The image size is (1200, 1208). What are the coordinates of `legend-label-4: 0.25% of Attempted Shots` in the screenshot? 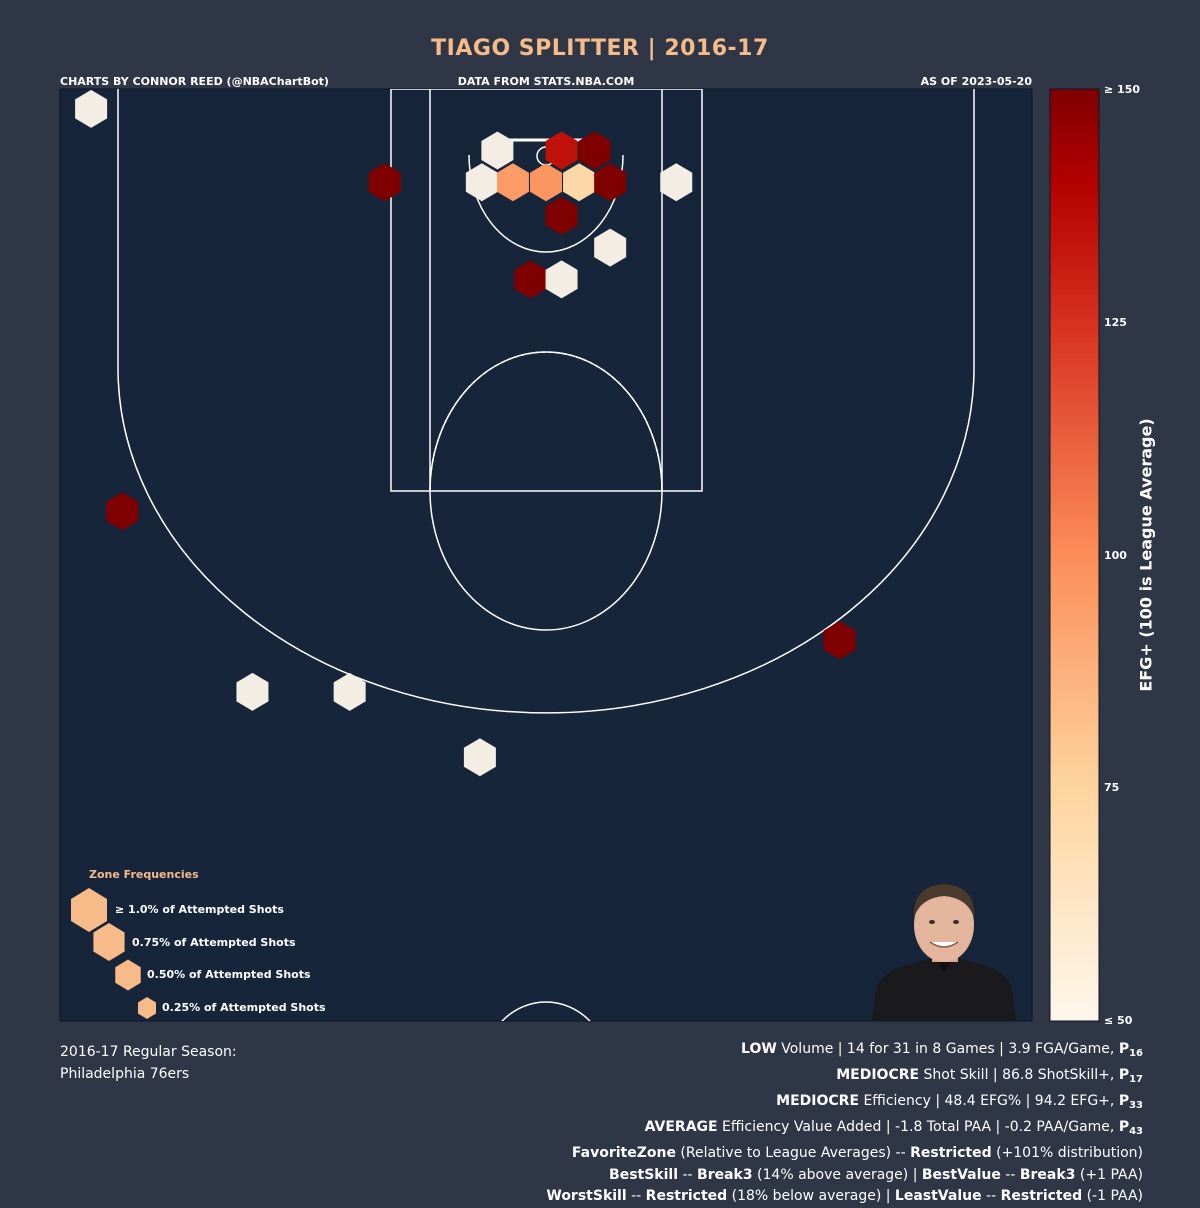 It's located at (244, 1007).